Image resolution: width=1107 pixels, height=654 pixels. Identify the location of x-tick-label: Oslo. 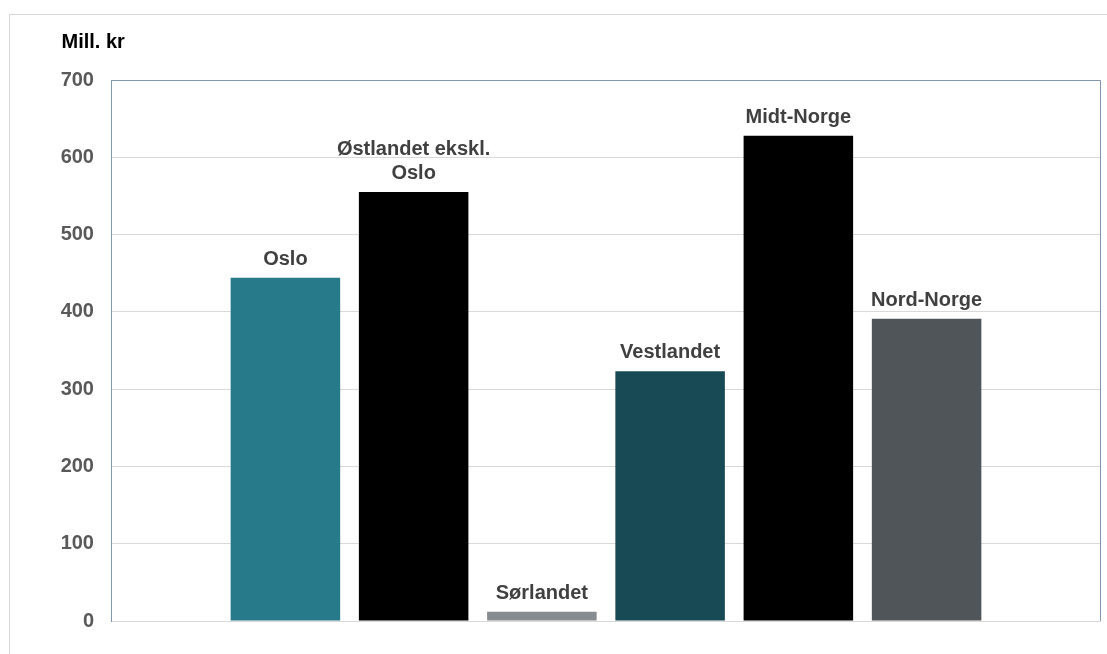
(285, 257).